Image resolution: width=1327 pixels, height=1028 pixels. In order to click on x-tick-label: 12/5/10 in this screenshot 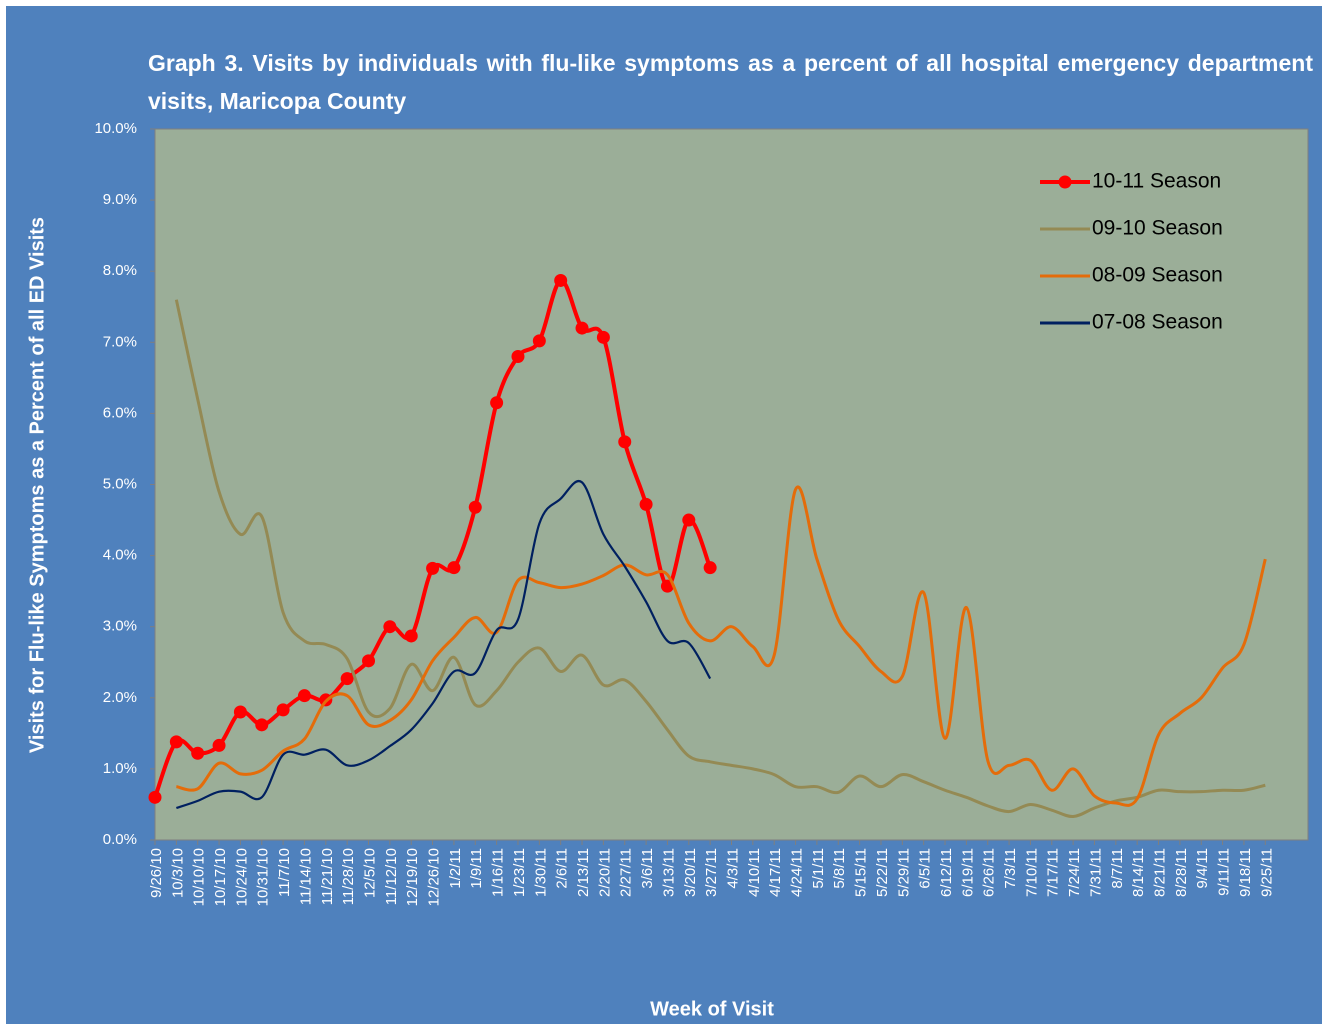, I will do `click(369, 873)`.